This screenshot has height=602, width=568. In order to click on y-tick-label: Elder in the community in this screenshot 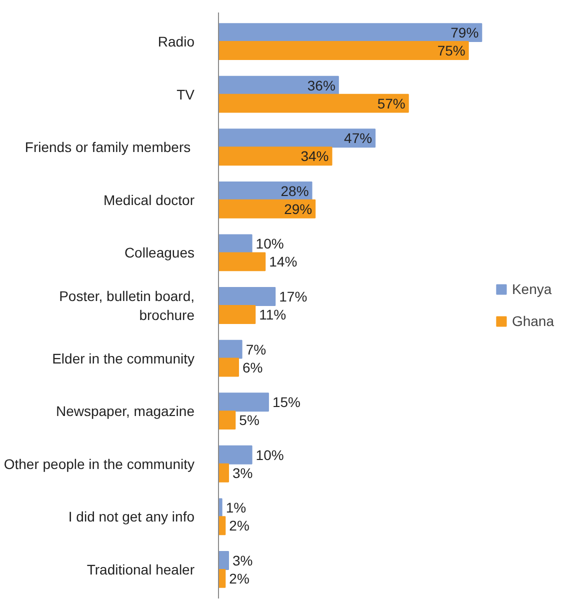, I will do `click(123, 358)`.